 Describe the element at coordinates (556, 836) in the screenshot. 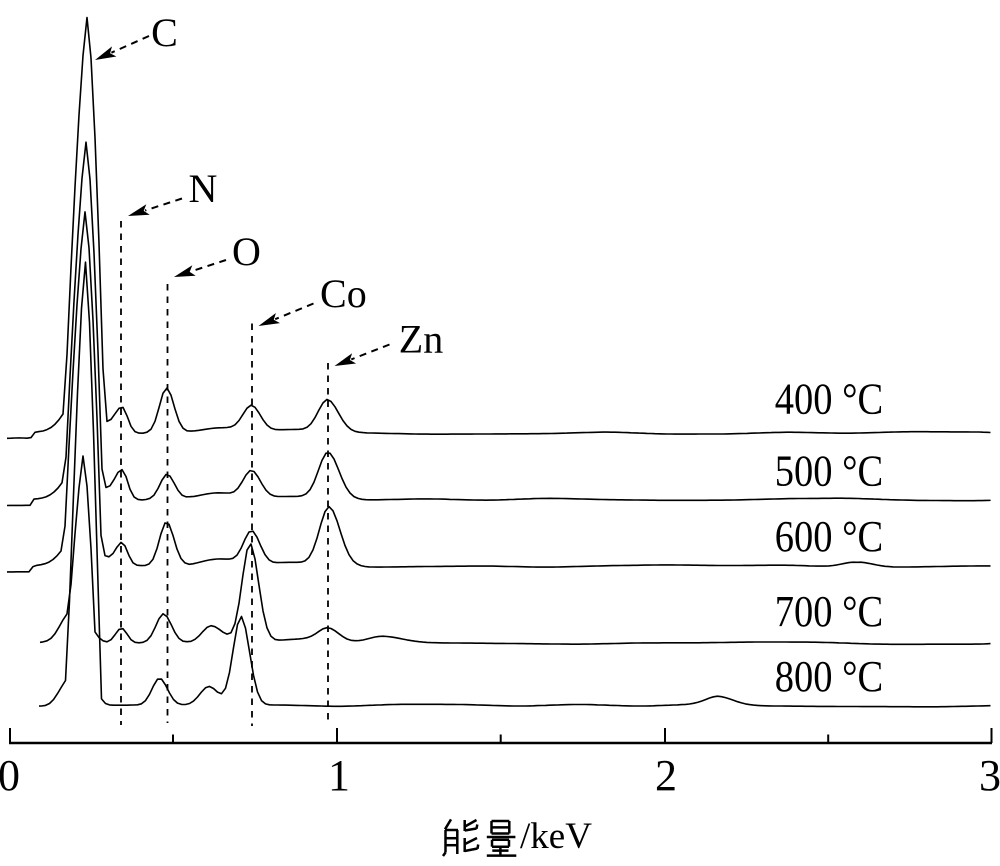

I see `svg-text: /keV` at that location.